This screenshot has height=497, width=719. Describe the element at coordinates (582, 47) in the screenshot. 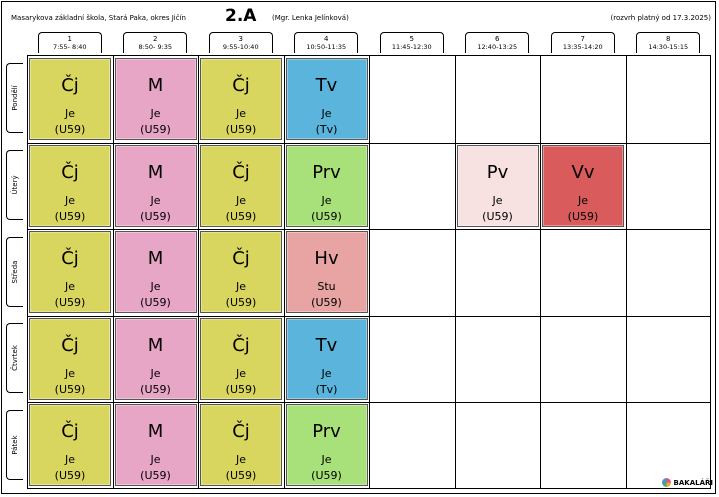

I see `period-time: 13:35-14:20` at that location.